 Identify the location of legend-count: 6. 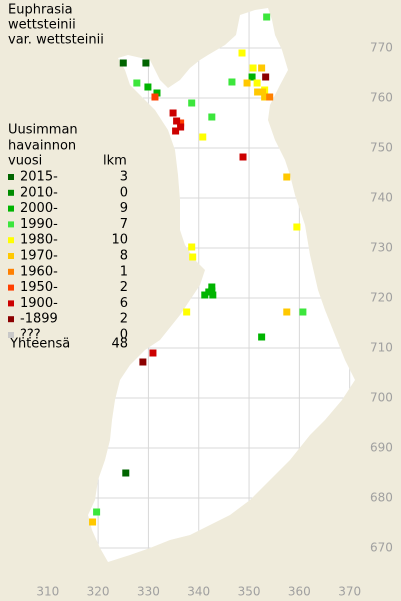
(124, 303).